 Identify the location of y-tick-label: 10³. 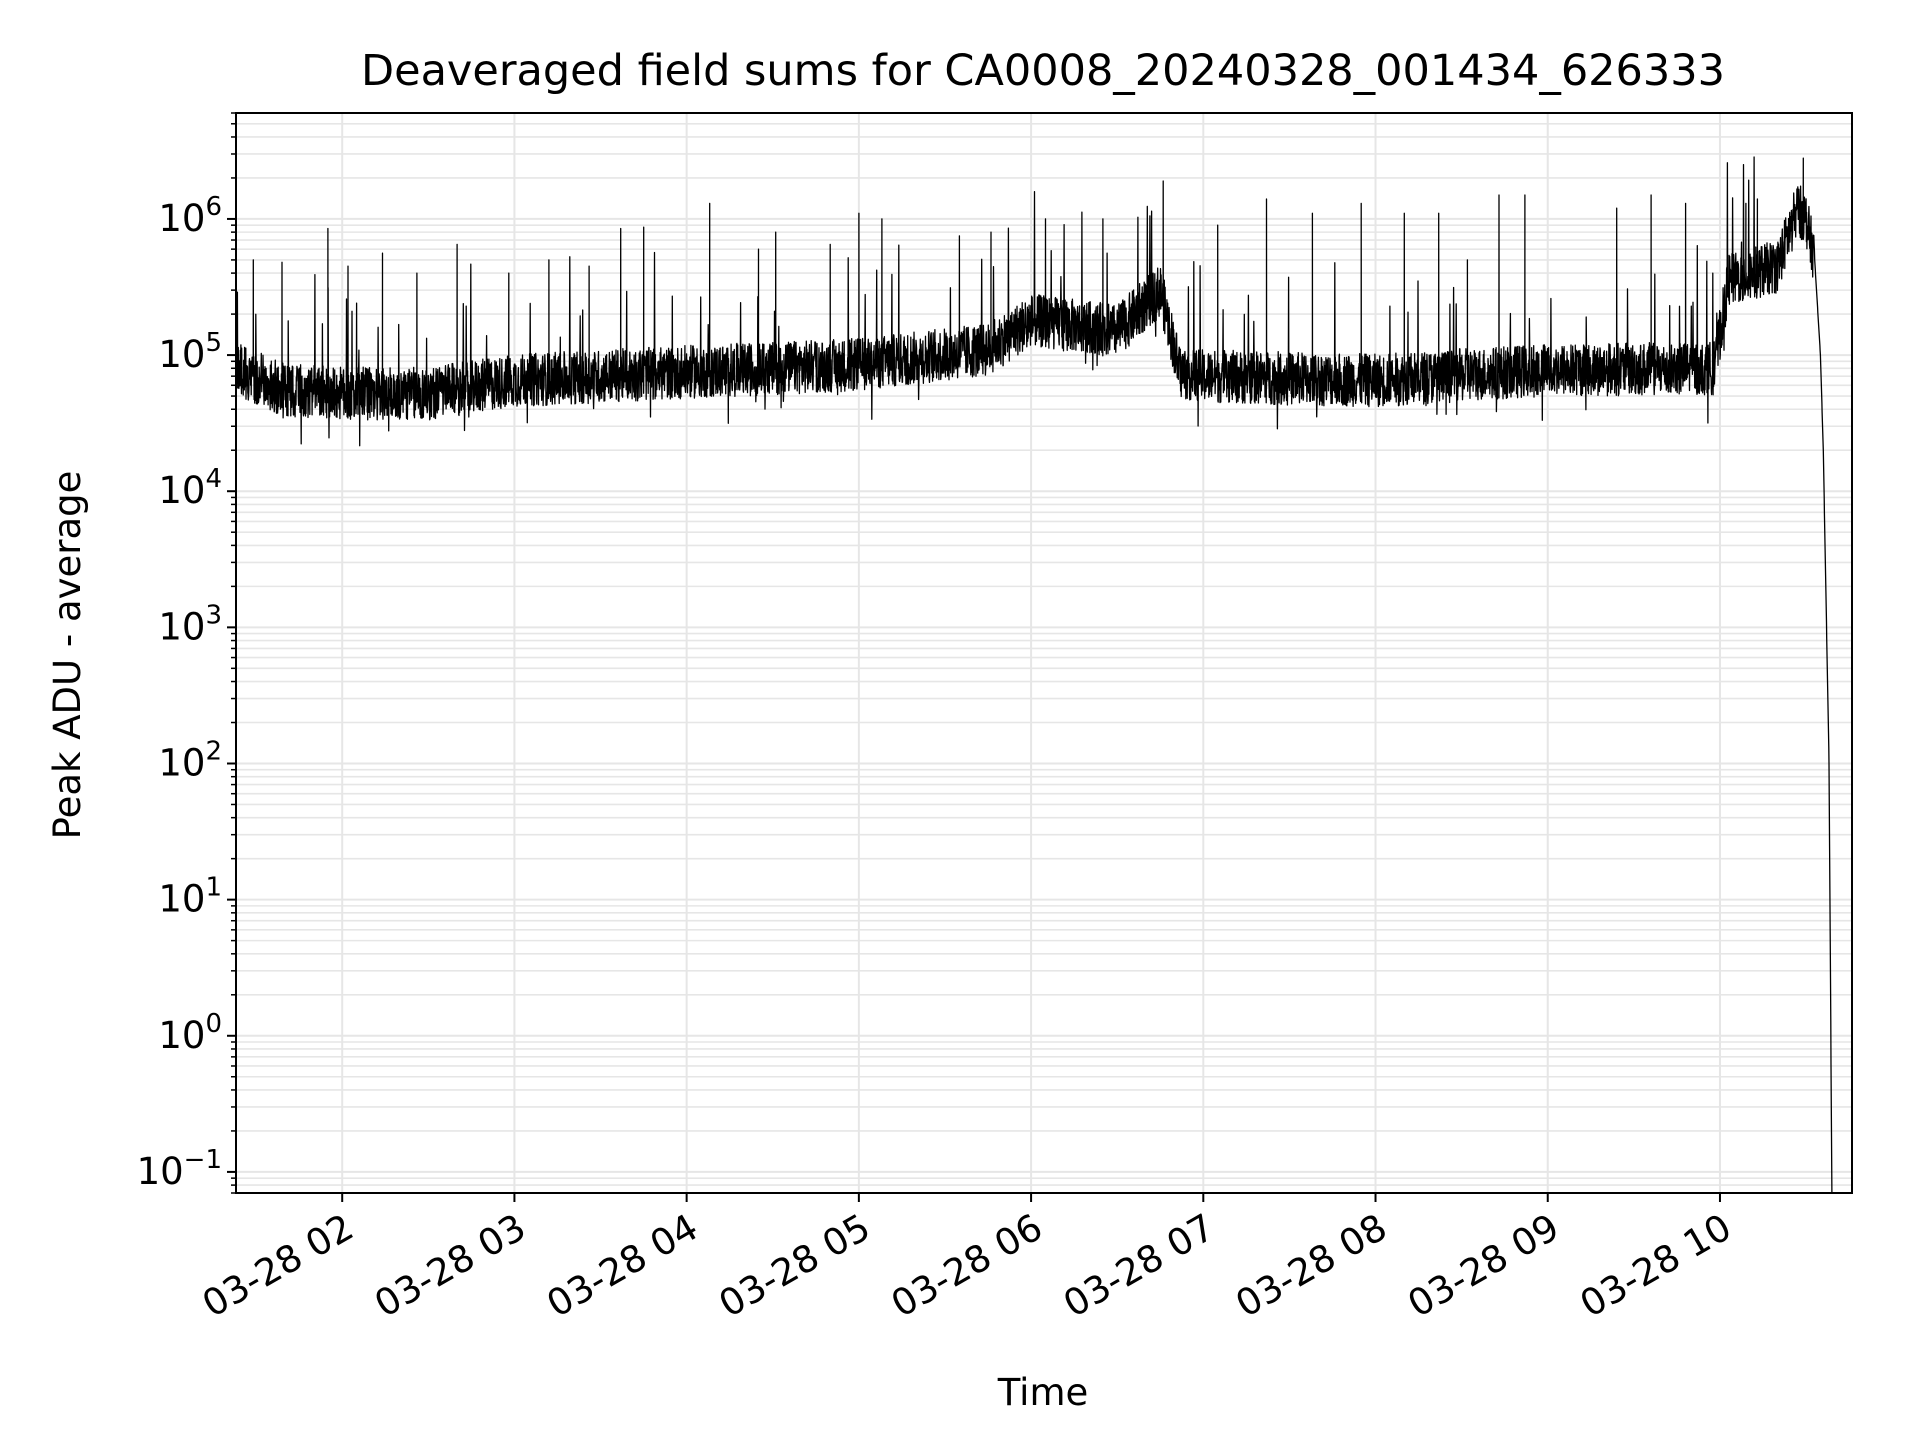
(190, 624).